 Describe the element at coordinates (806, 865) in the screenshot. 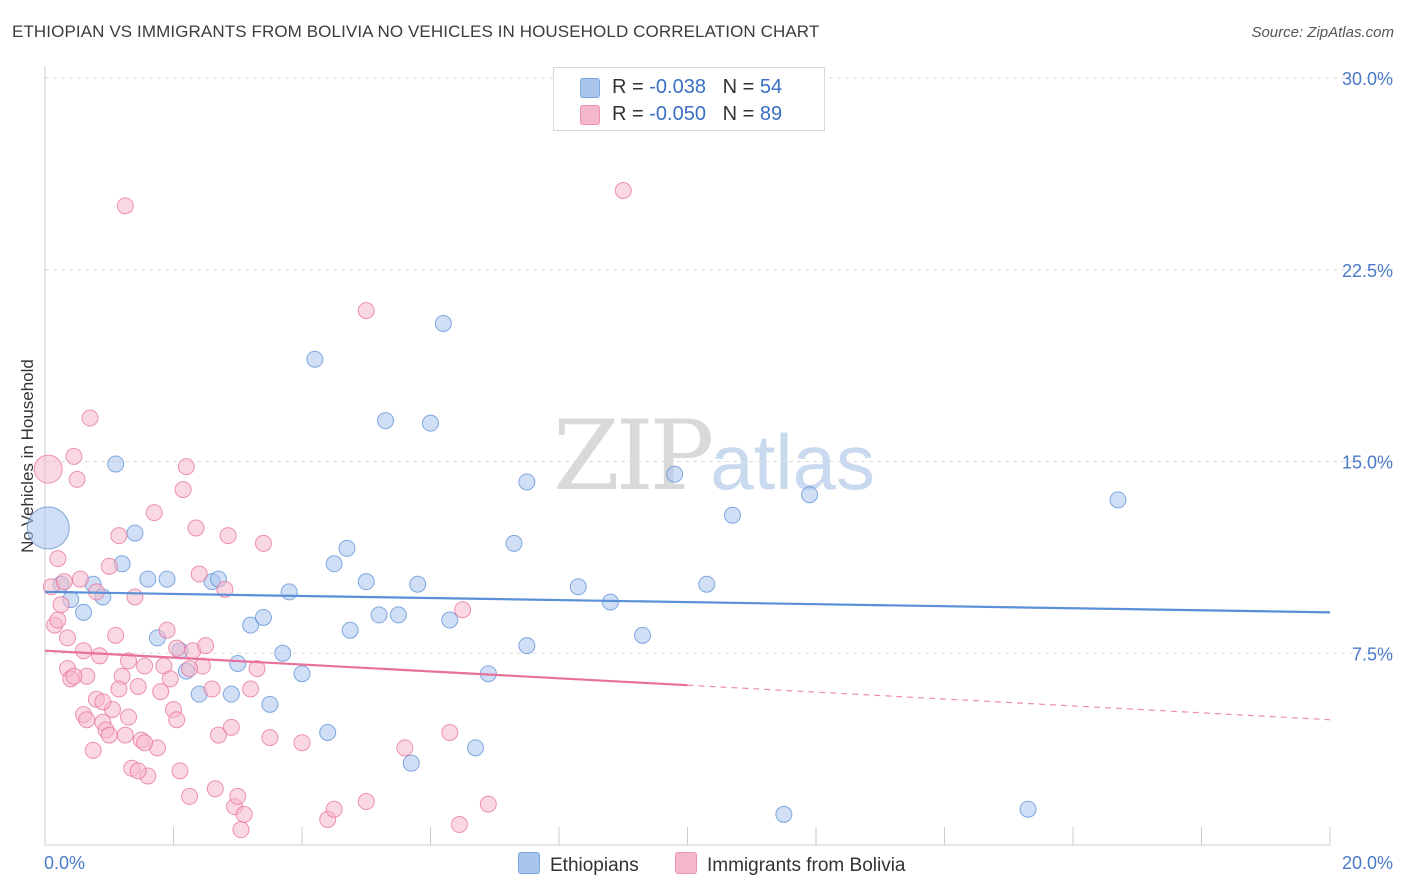

I see `bottom-legend-label-bolivia: Immigrants from Bolivia` at that location.